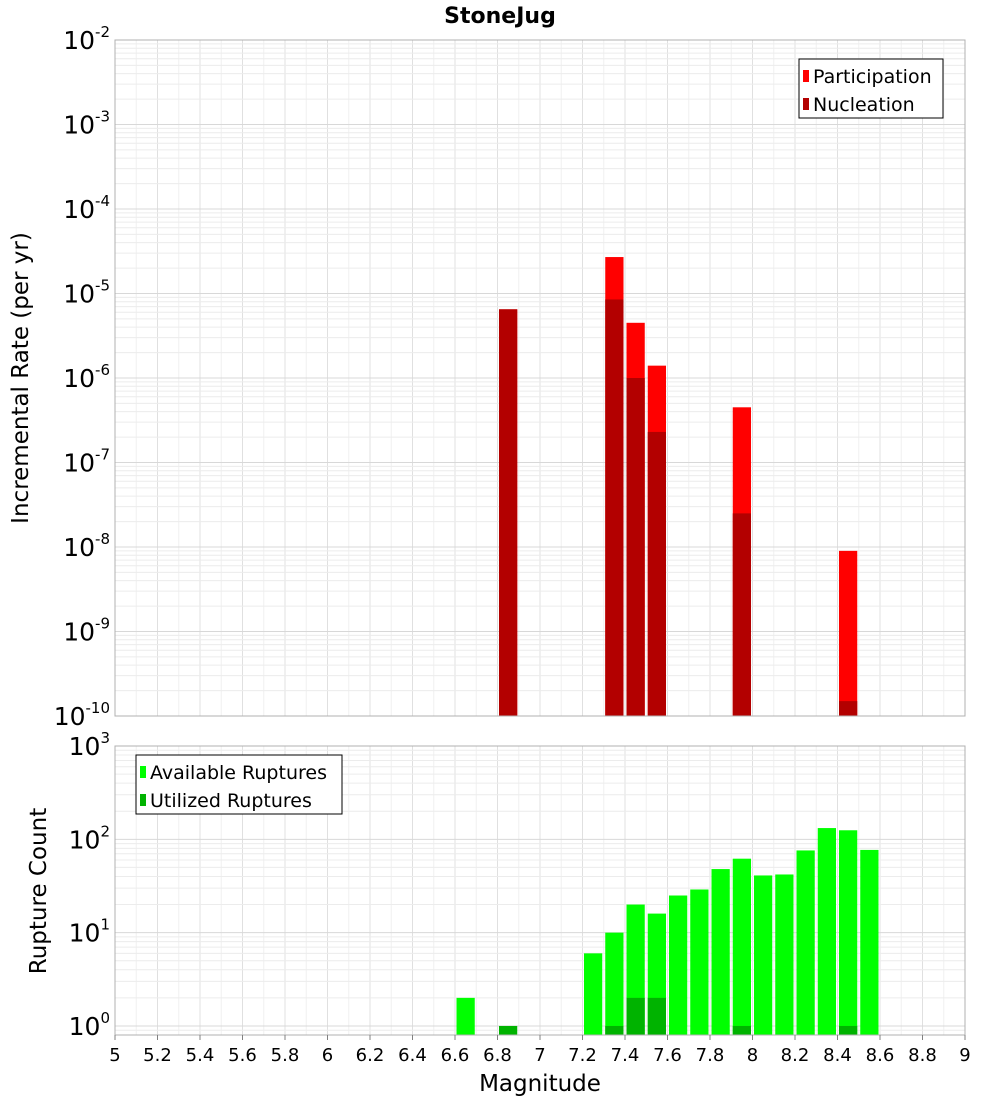 The width and height of the screenshot is (1000, 1104). I want to click on x-tick-label: 5.6, so click(242, 1055).